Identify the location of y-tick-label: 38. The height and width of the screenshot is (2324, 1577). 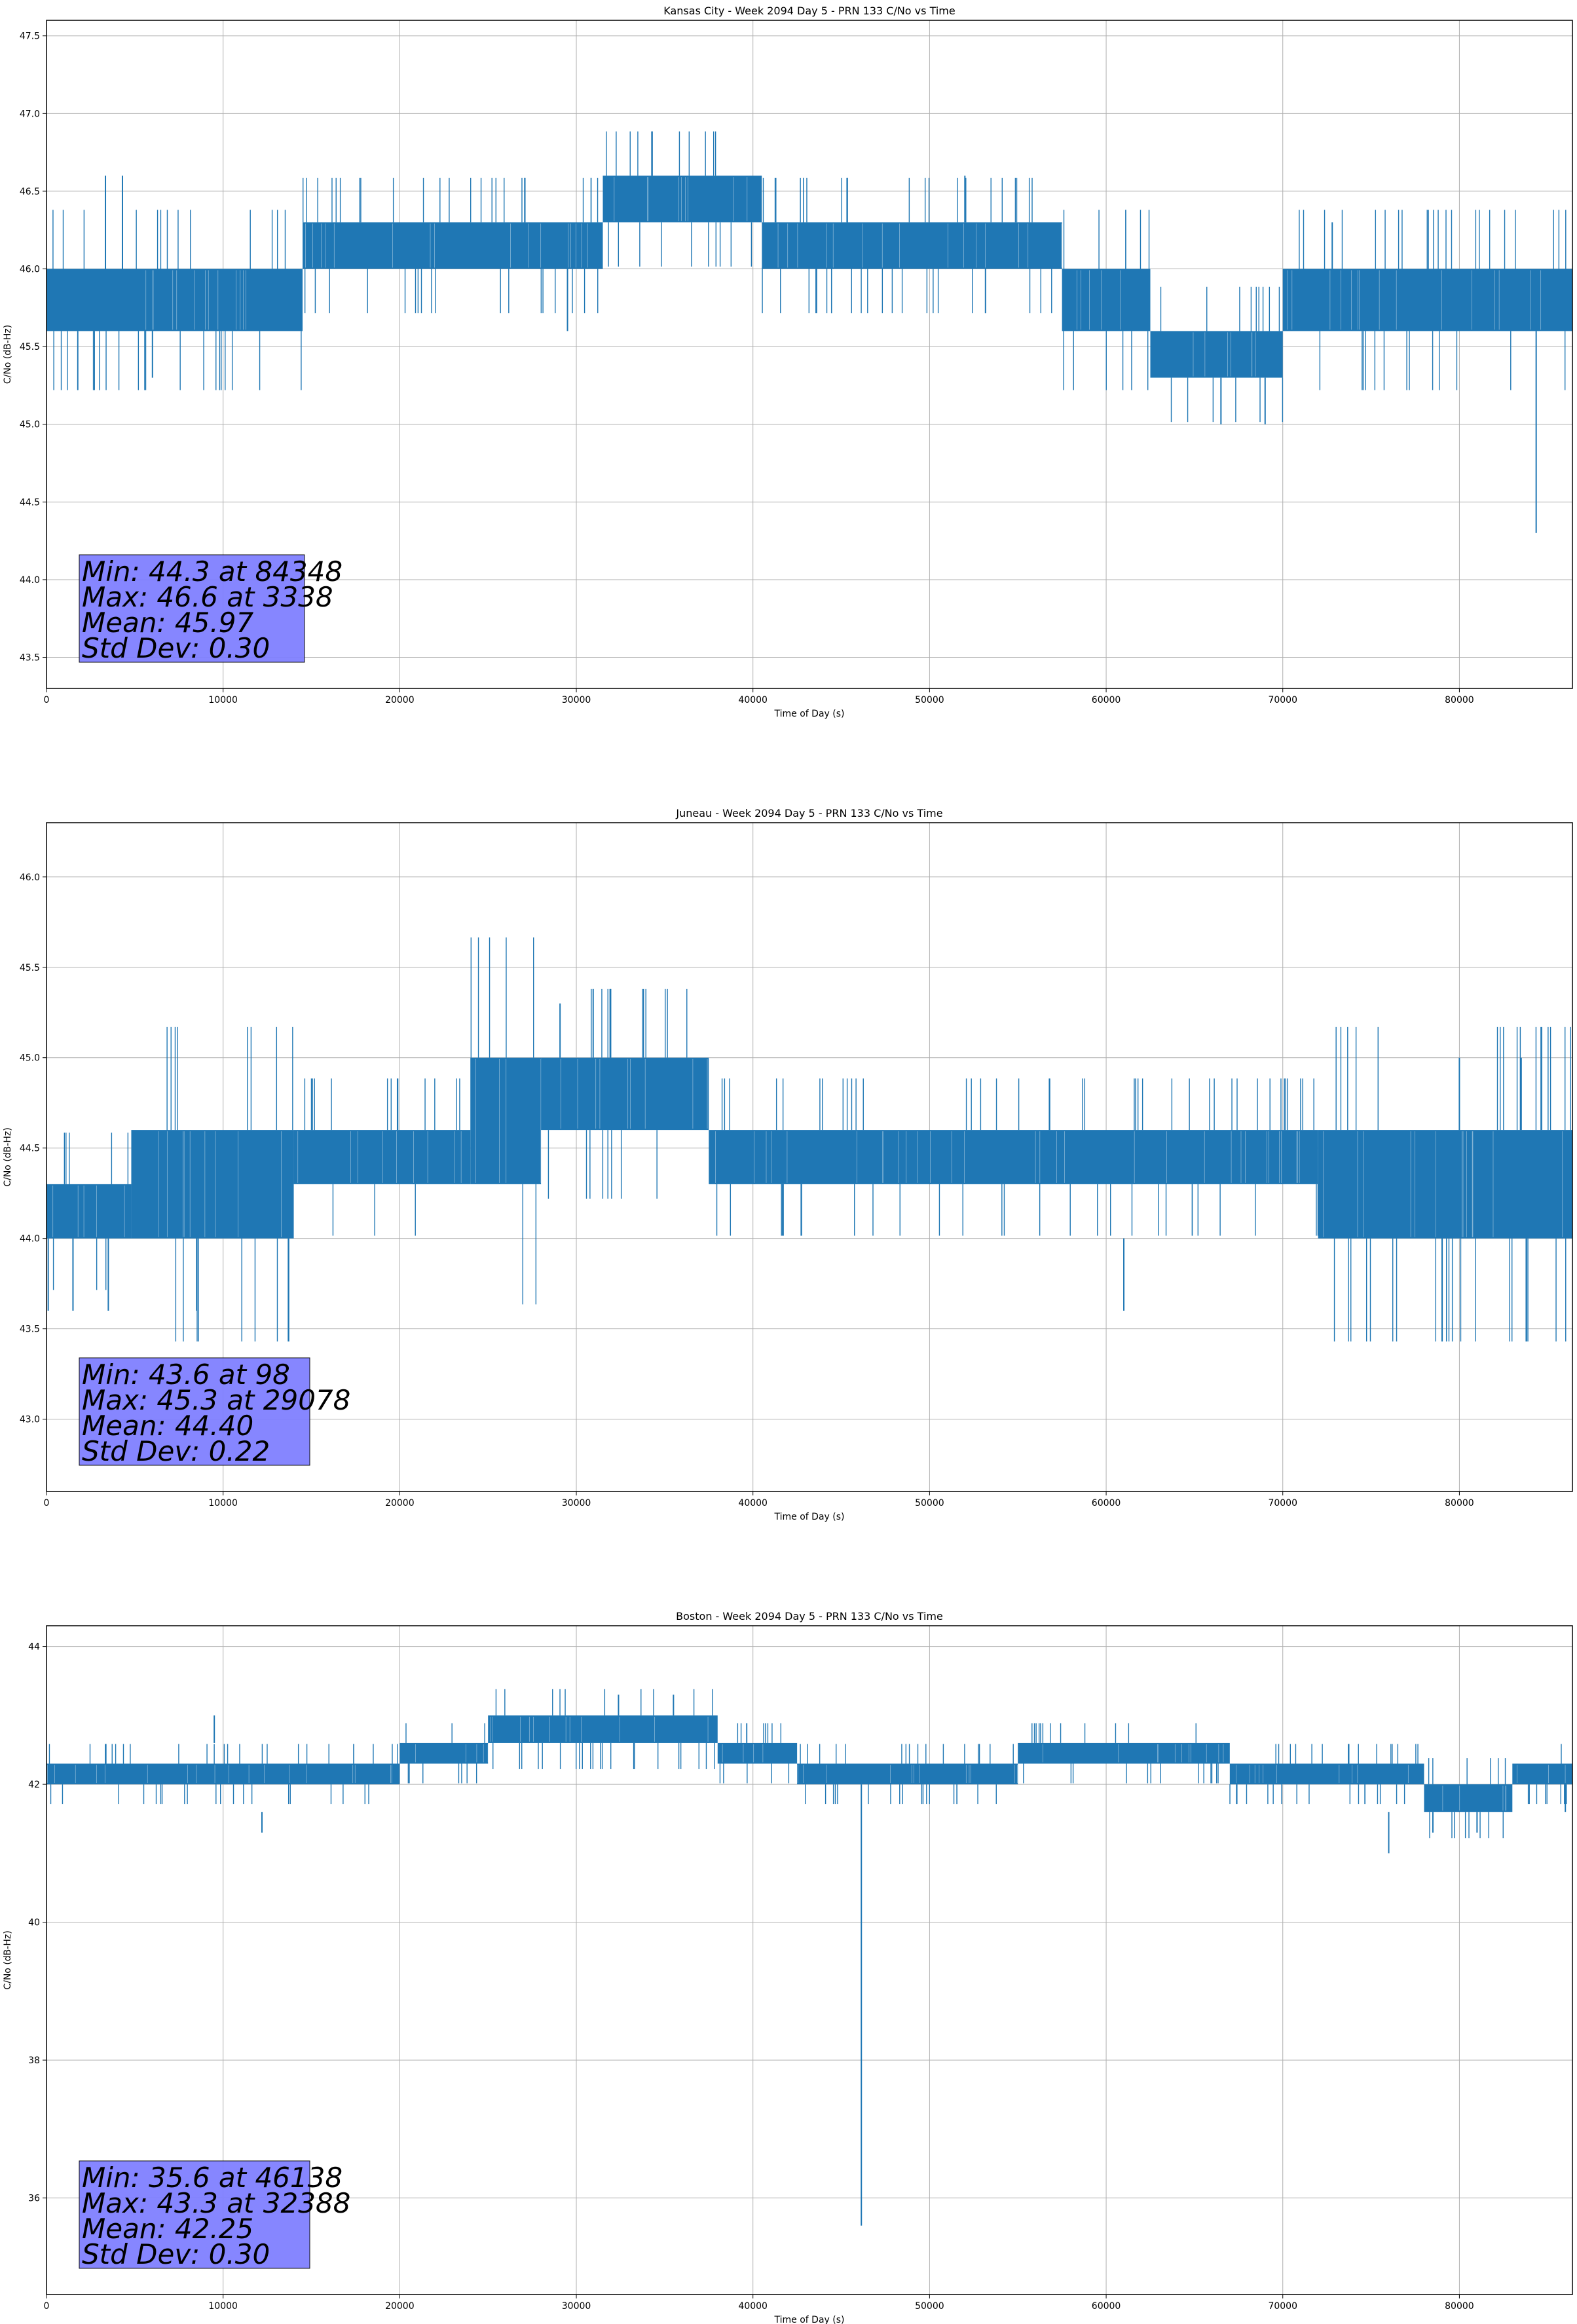
(34, 2060).